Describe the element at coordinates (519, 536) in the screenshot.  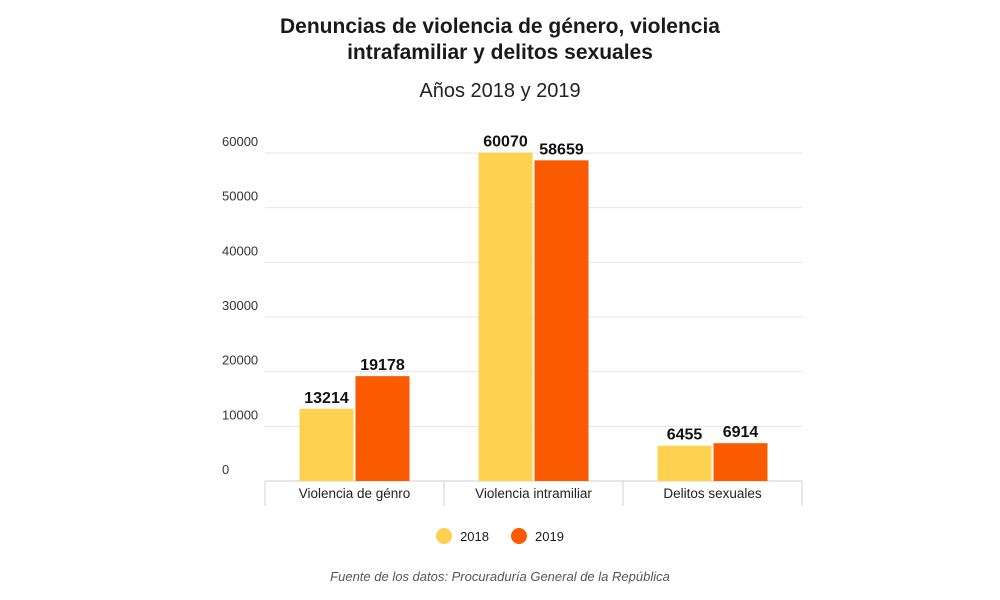
I see `legend-swatch-2019` at that location.